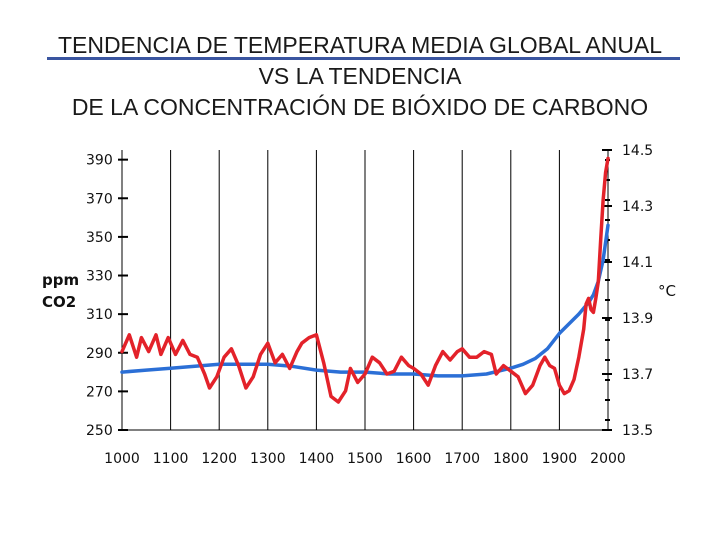 The image size is (720, 540). Describe the element at coordinates (99, 199) in the screenshot. I see `left-tick-label: 370` at that location.